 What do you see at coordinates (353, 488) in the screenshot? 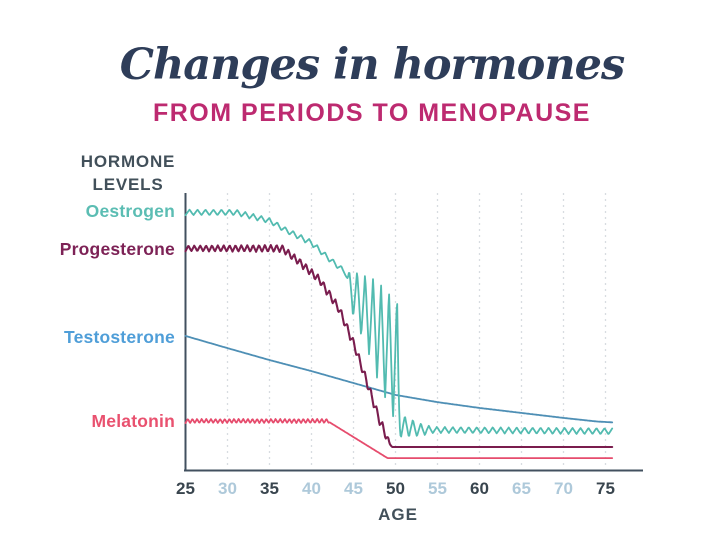
I see `x-tick-45: 45` at bounding box center [353, 488].